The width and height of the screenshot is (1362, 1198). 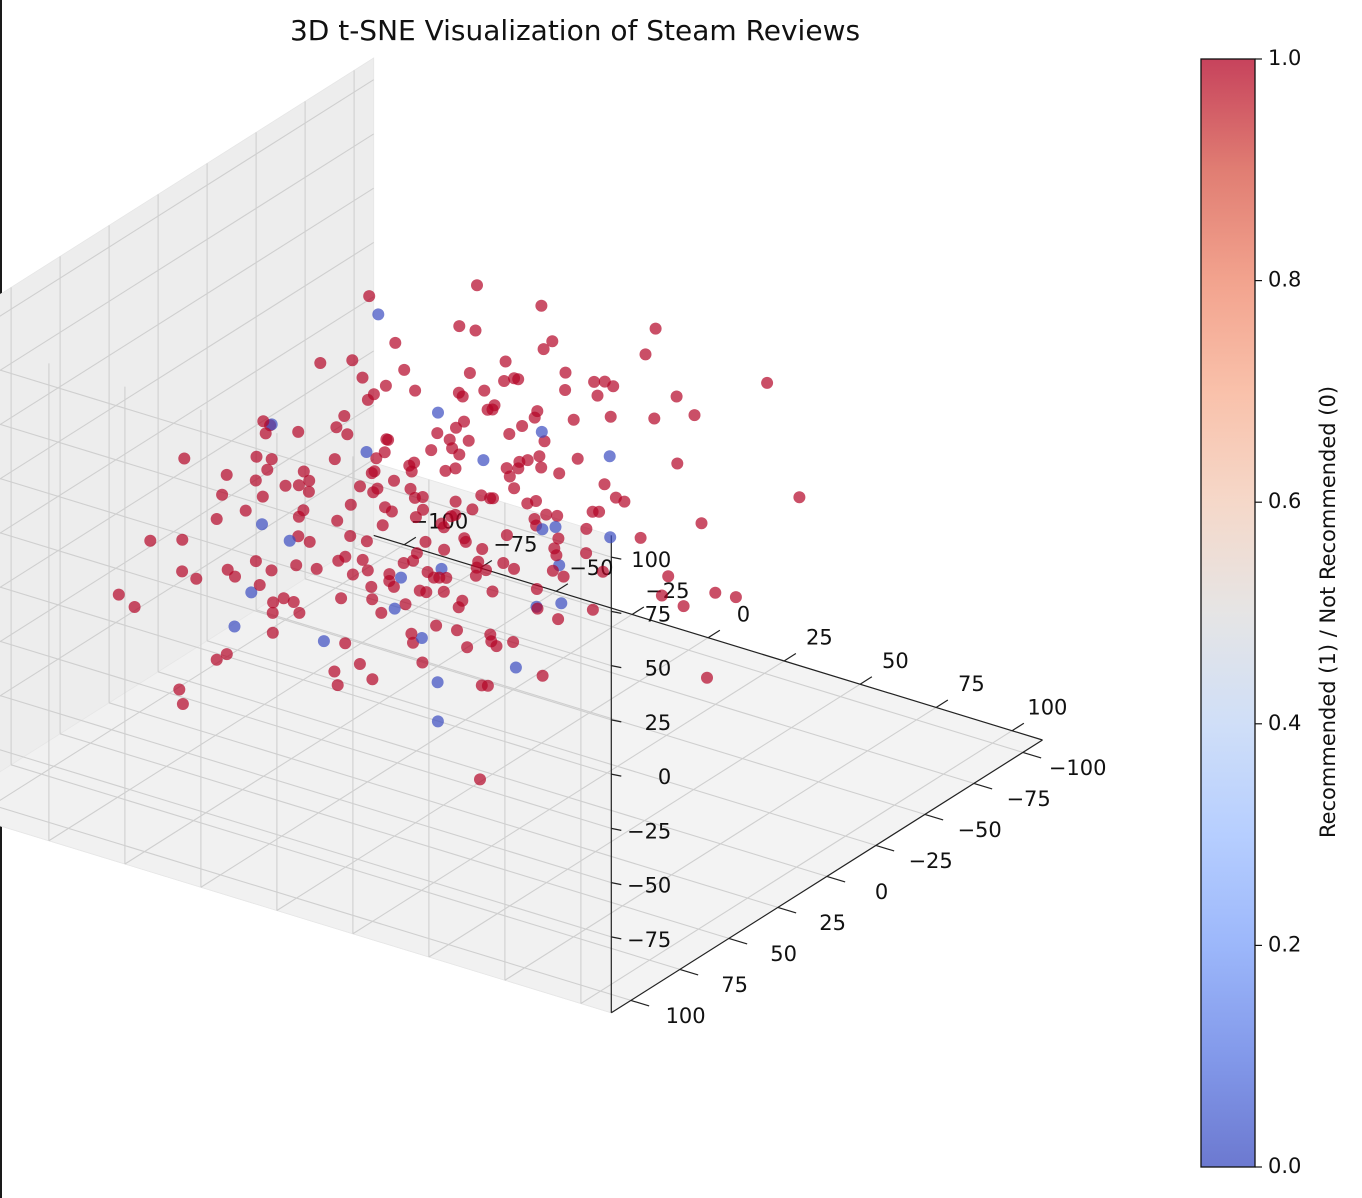 What do you see at coordinates (832, 923) in the screenshot?
I see `y-tick-label: 25` at bounding box center [832, 923].